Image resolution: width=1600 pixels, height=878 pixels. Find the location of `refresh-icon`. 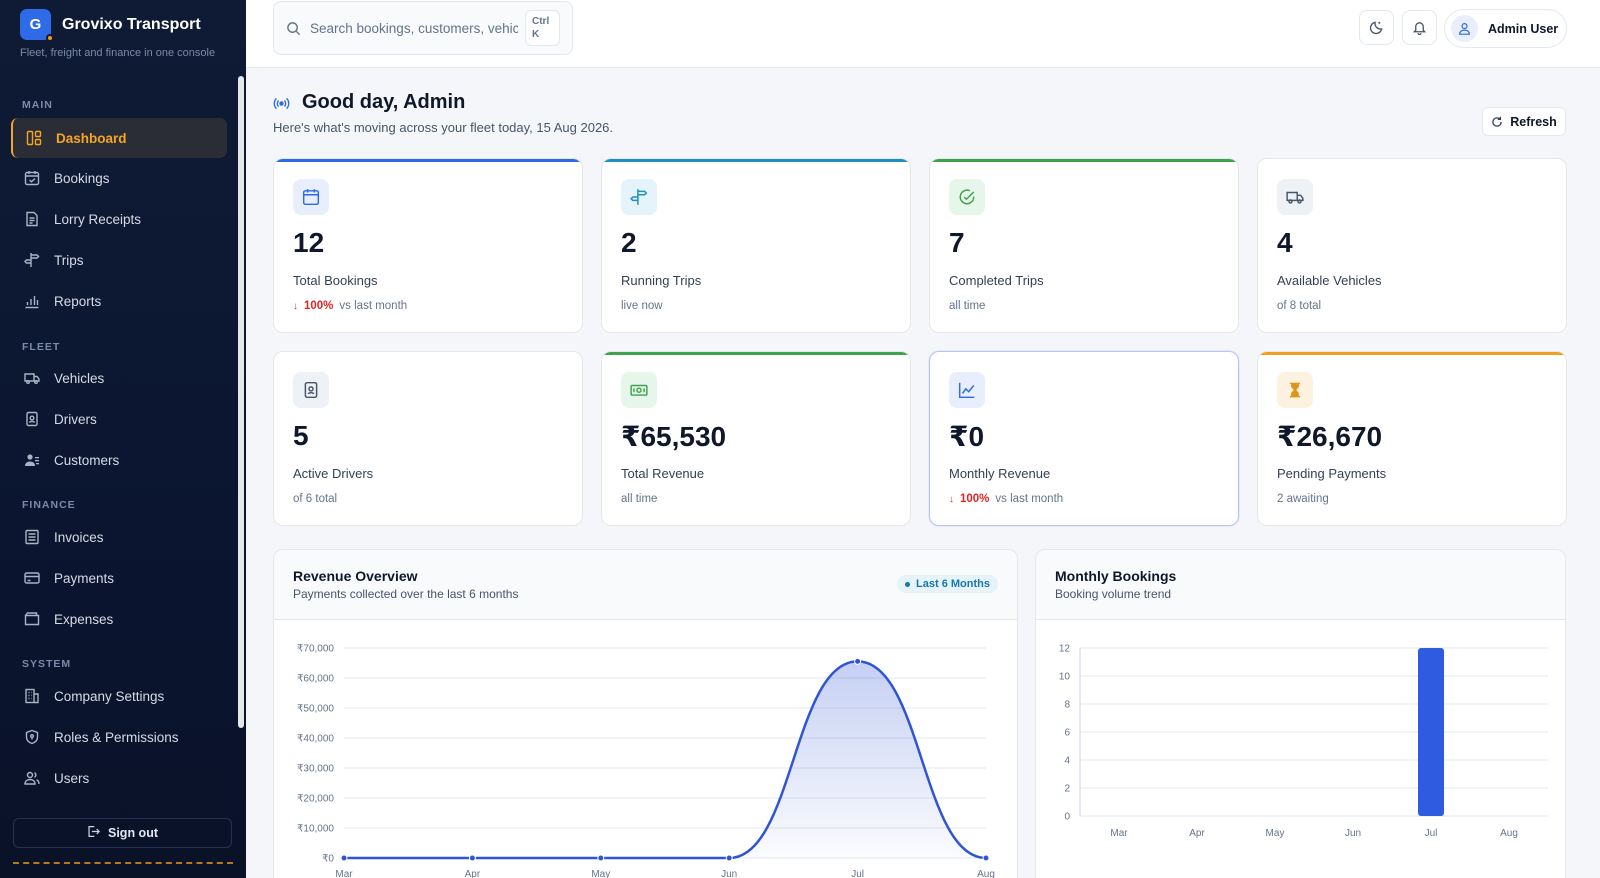

refresh-icon is located at coordinates (1497, 122).